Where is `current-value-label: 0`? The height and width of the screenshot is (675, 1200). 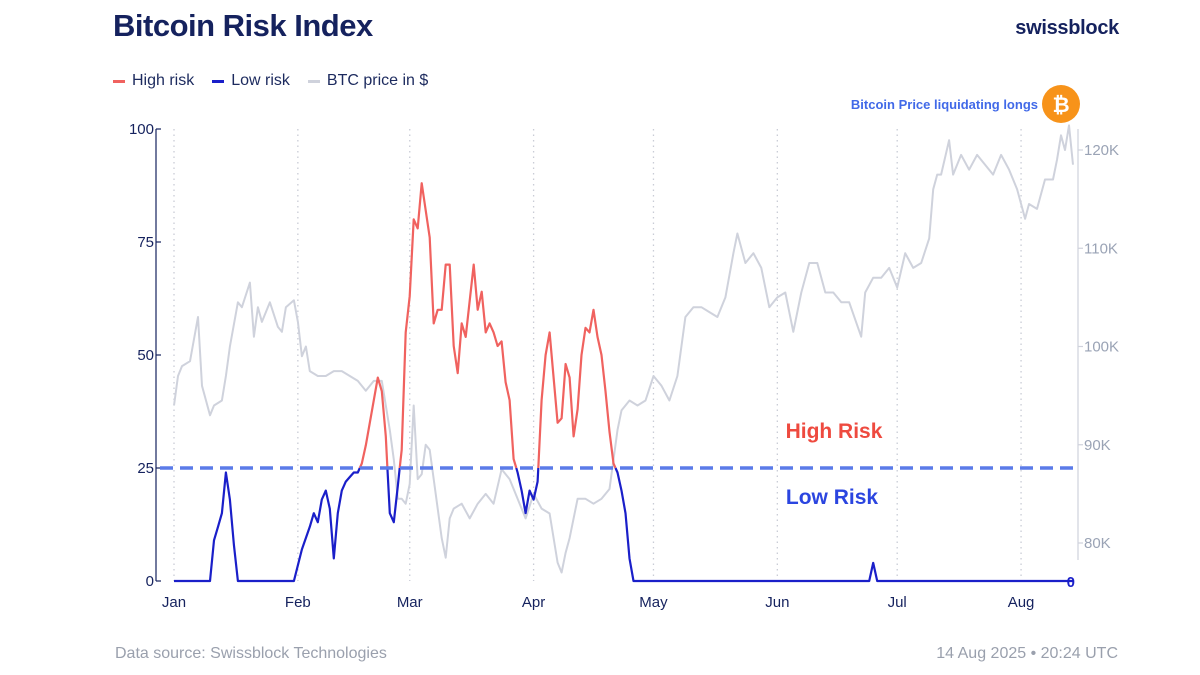 current-value-label: 0 is located at coordinates (1071, 582).